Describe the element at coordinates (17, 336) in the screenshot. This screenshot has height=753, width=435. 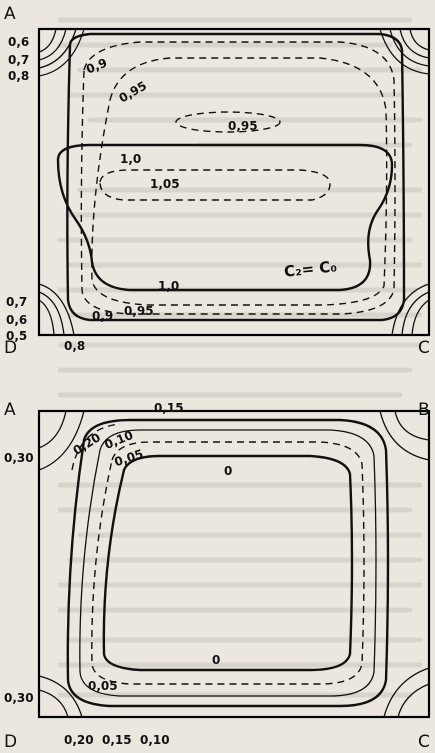
I see `top-left-label-5: 0,5` at that location.